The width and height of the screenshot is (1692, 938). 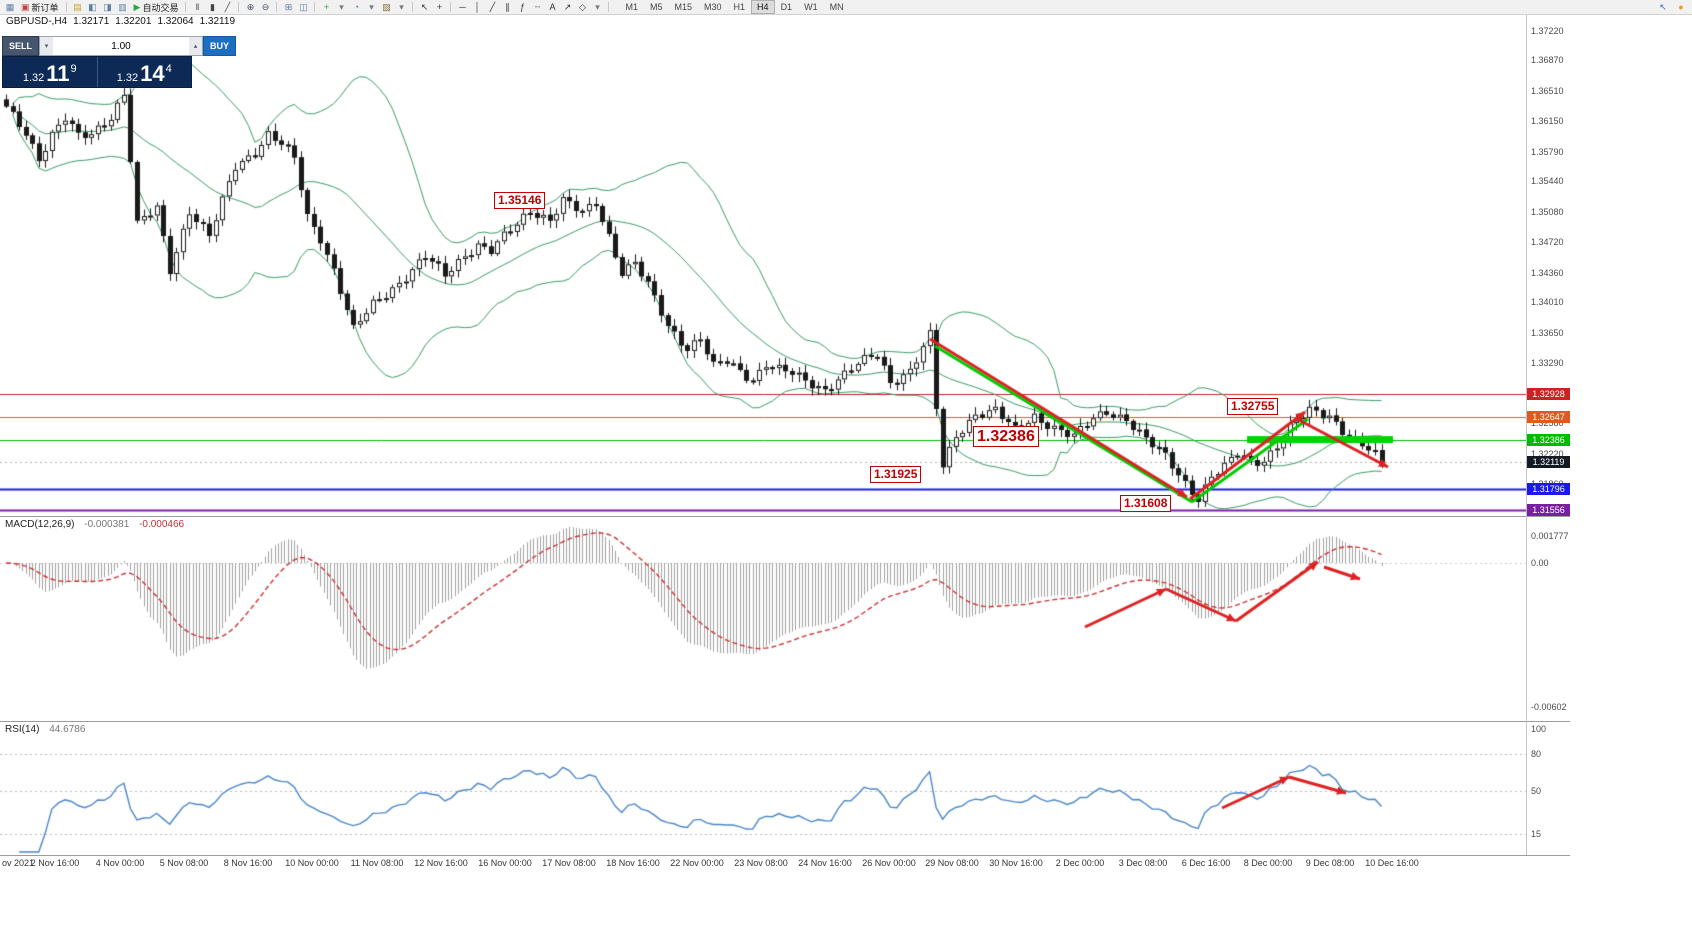 I want to click on time-axis-label: ov 2021, so click(x=18, y=863).